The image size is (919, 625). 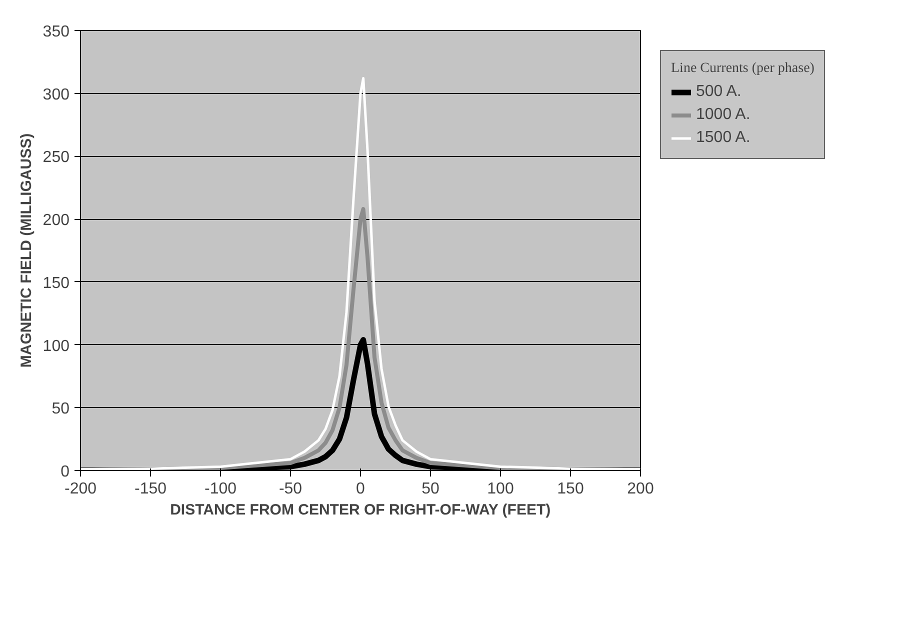 What do you see at coordinates (56, 346) in the screenshot?
I see `y-tick-label: 100` at bounding box center [56, 346].